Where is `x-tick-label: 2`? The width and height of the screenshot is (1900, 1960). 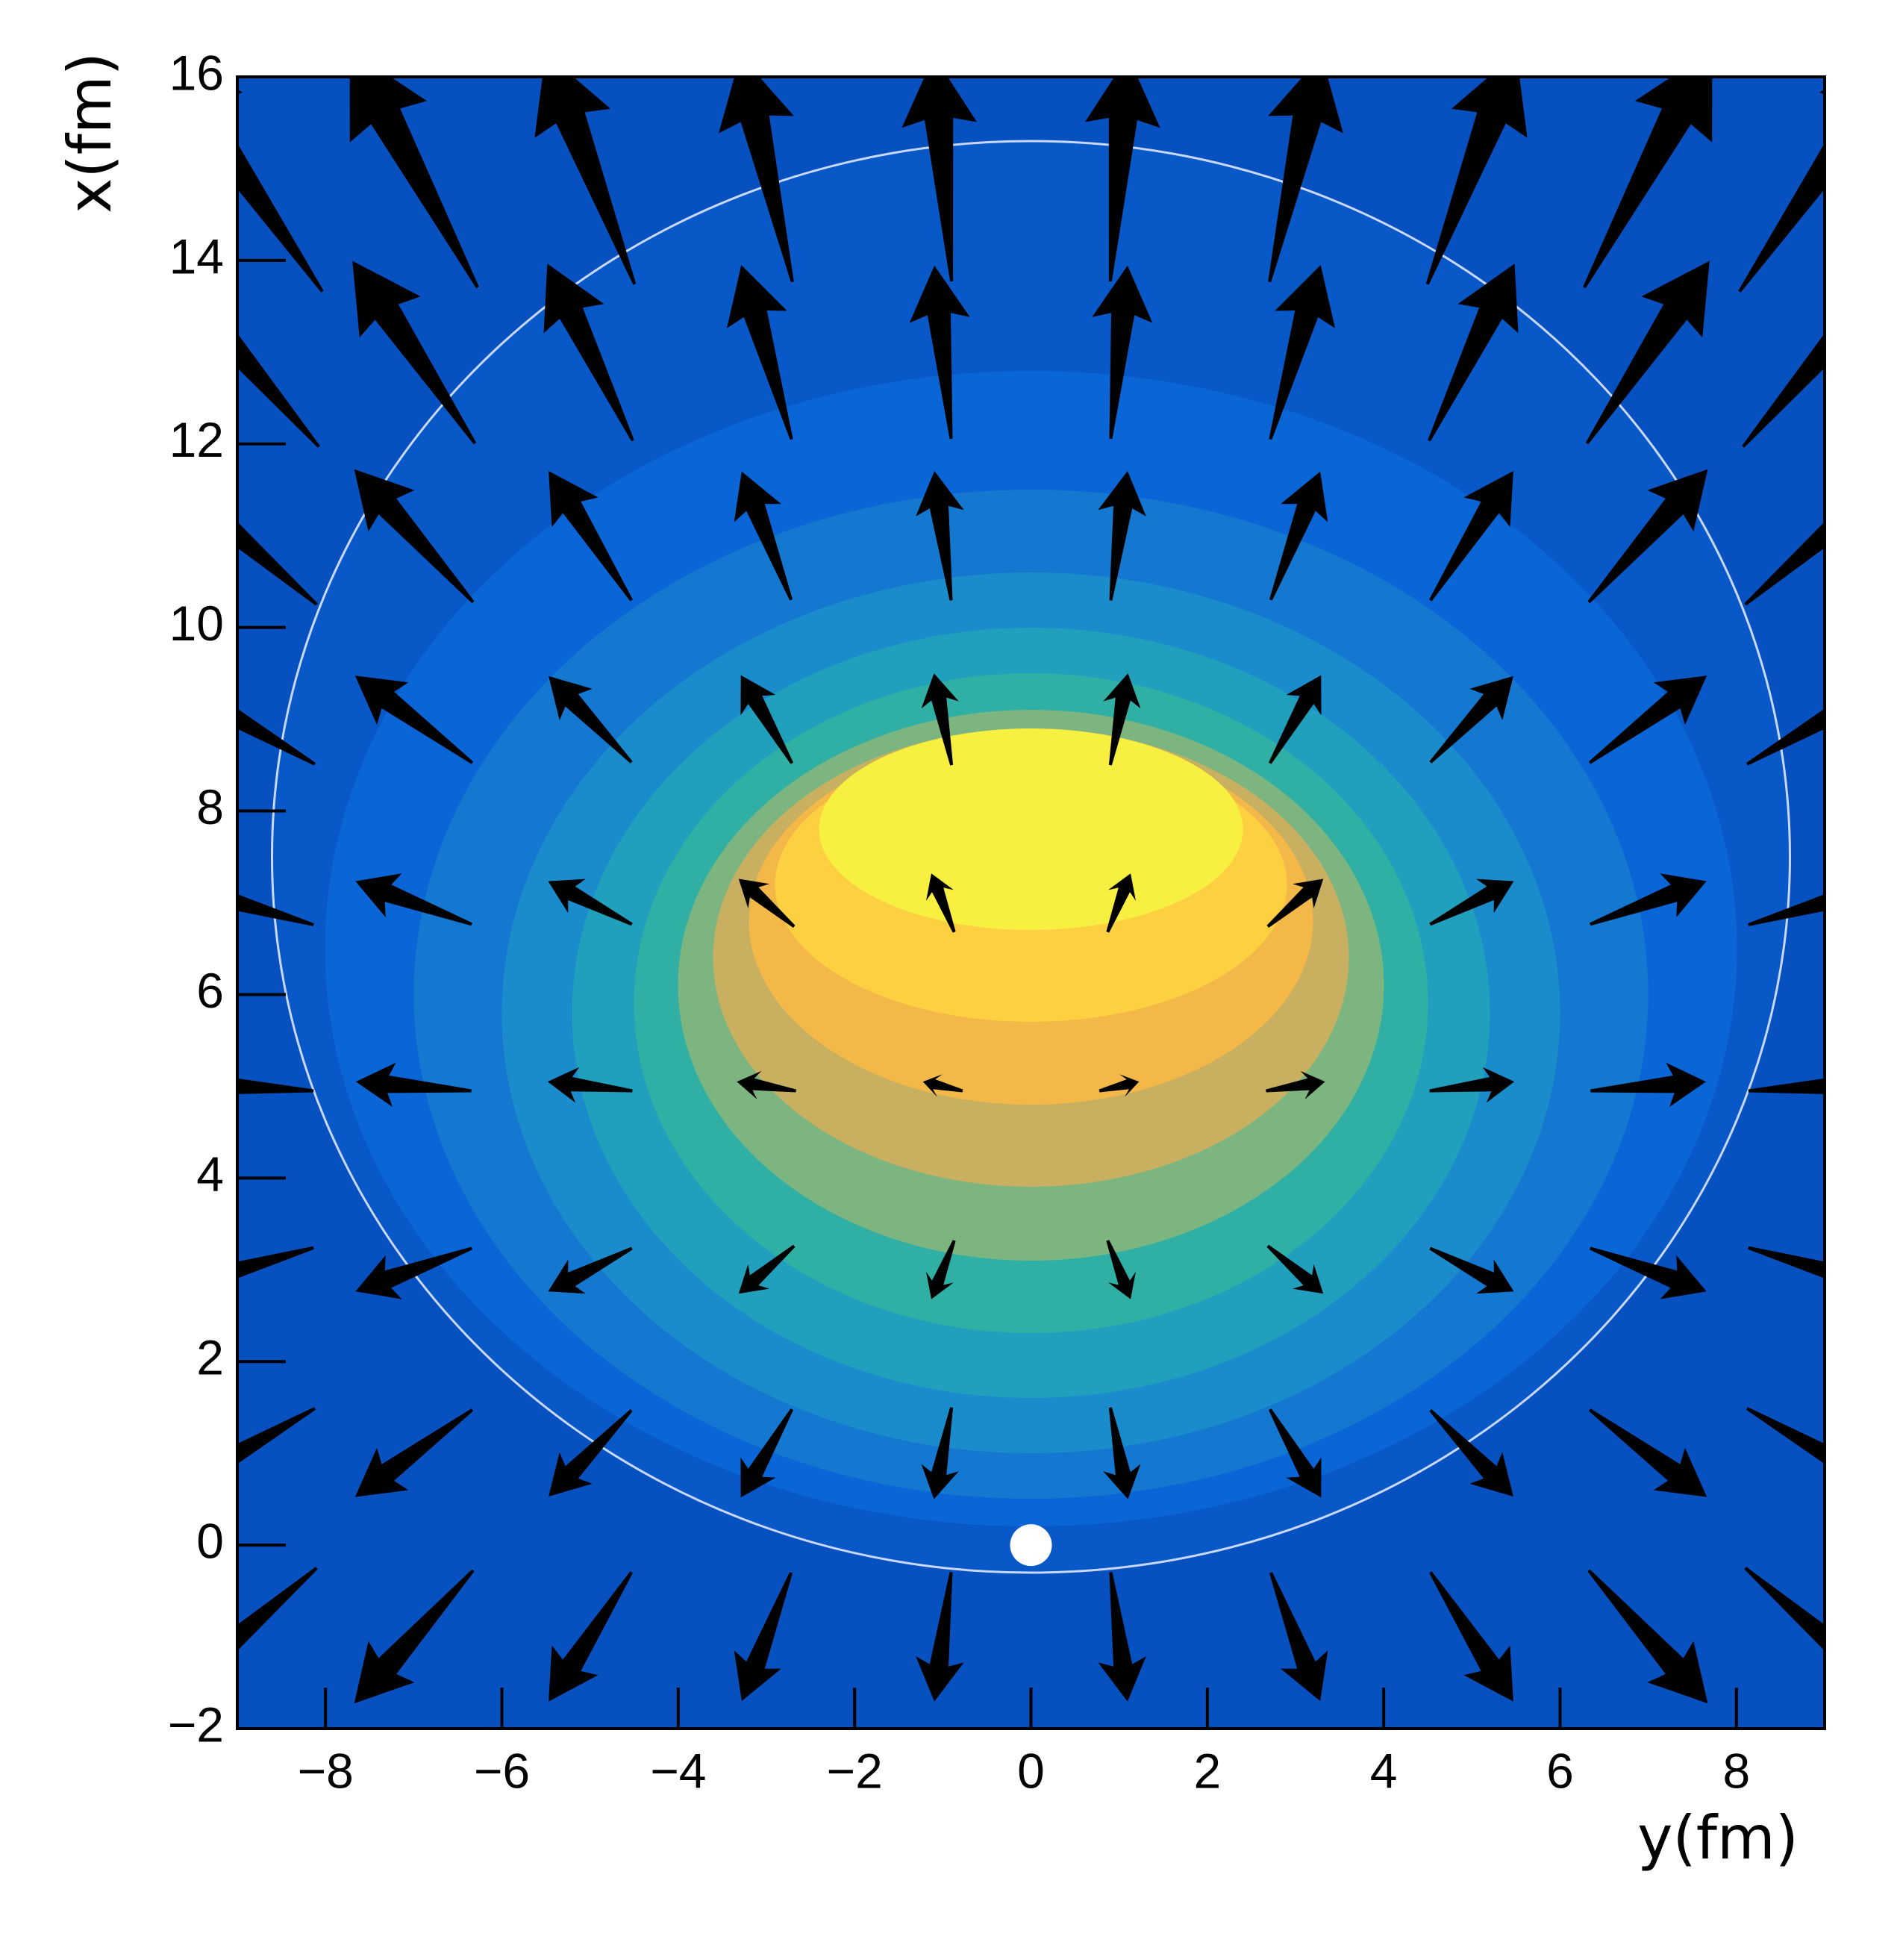
x-tick-label: 2 is located at coordinates (1207, 1770).